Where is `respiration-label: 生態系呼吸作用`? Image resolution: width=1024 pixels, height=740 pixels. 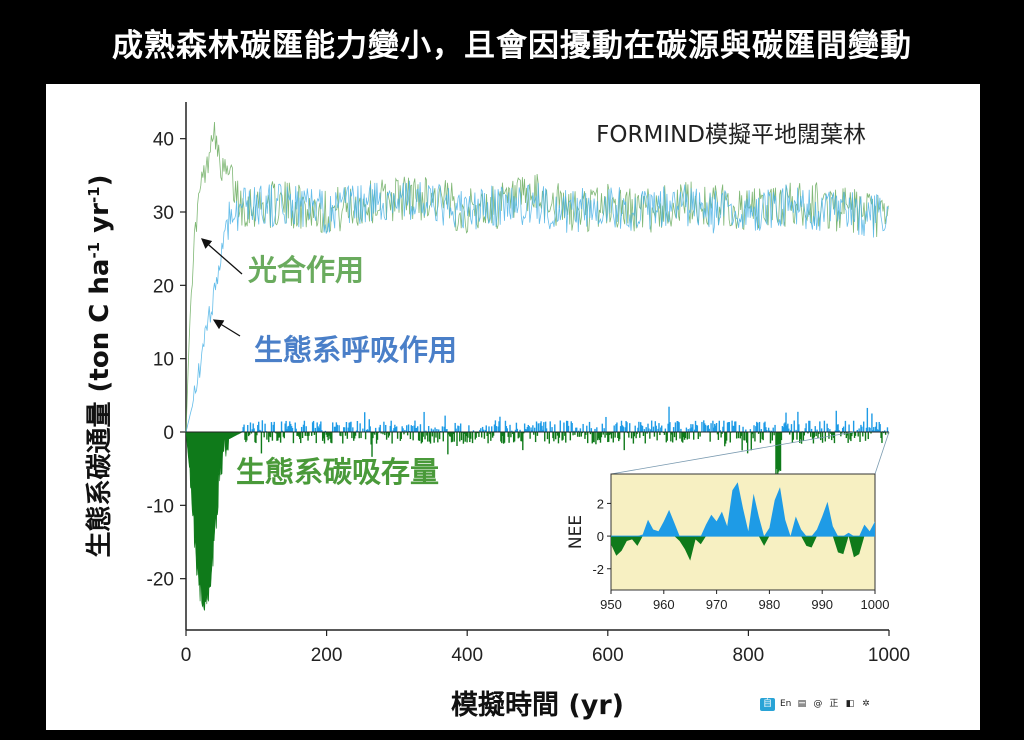
respiration-label: 生態系呼吸作用 is located at coordinates (355, 350).